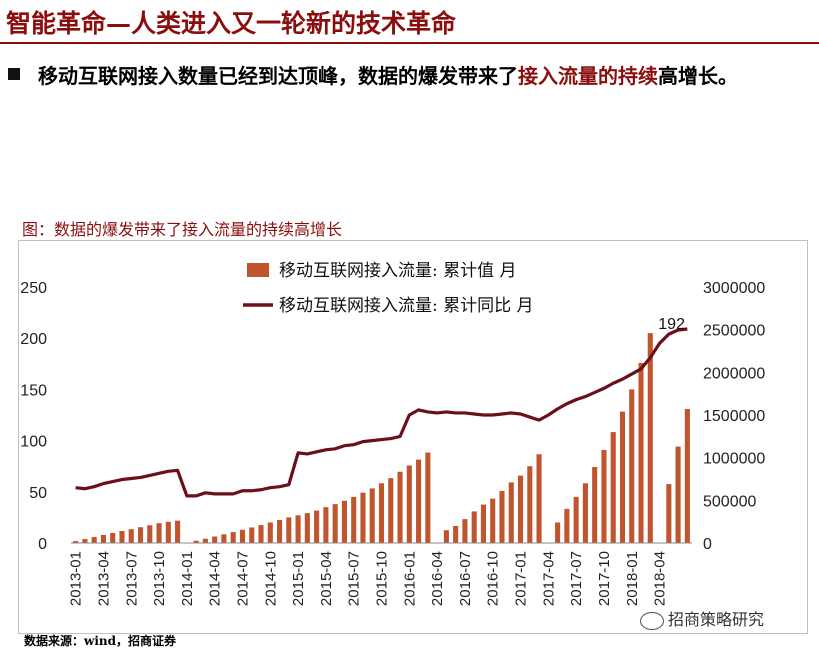 This screenshot has height=652, width=819. I want to click on x-axis-tick-label: 2014-04, so click(215, 578).